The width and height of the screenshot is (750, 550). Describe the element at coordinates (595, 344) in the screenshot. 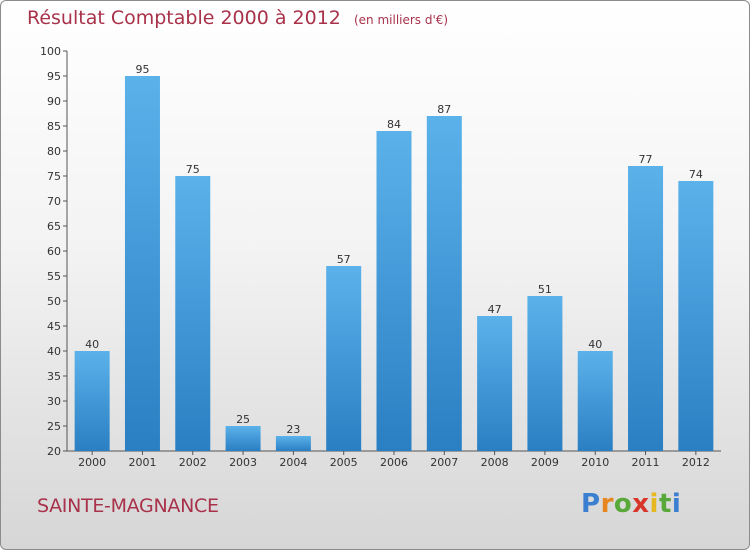

I see `value-label-2010: 40` at that location.